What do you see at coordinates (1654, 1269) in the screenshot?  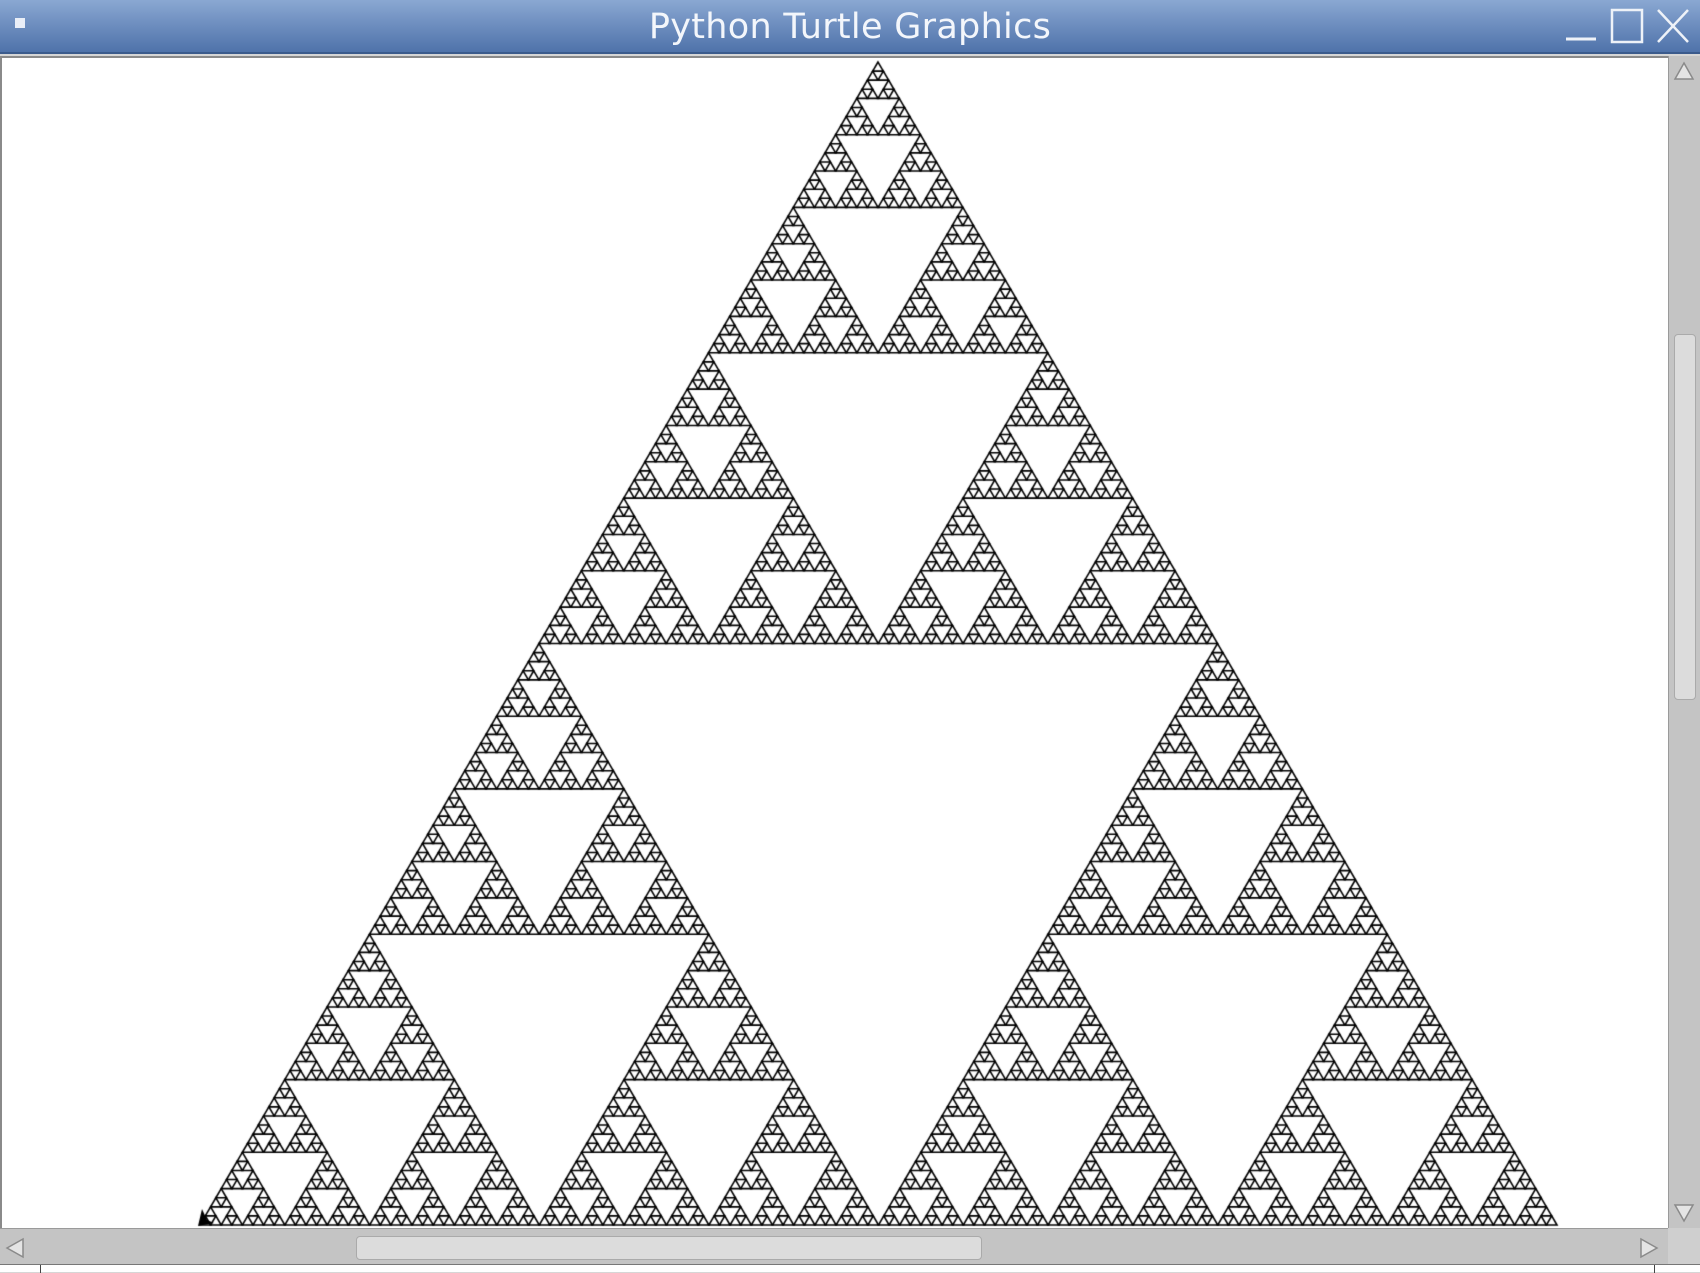 I see `edge-tick-right` at bounding box center [1654, 1269].